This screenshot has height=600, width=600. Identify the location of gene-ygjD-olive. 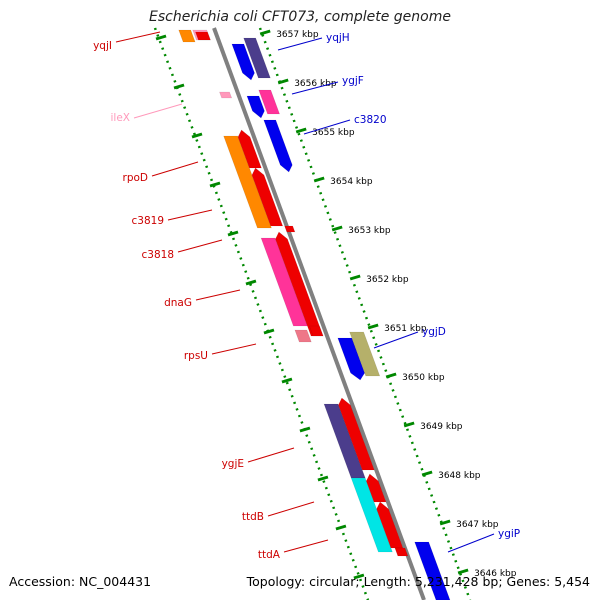
(365, 354).